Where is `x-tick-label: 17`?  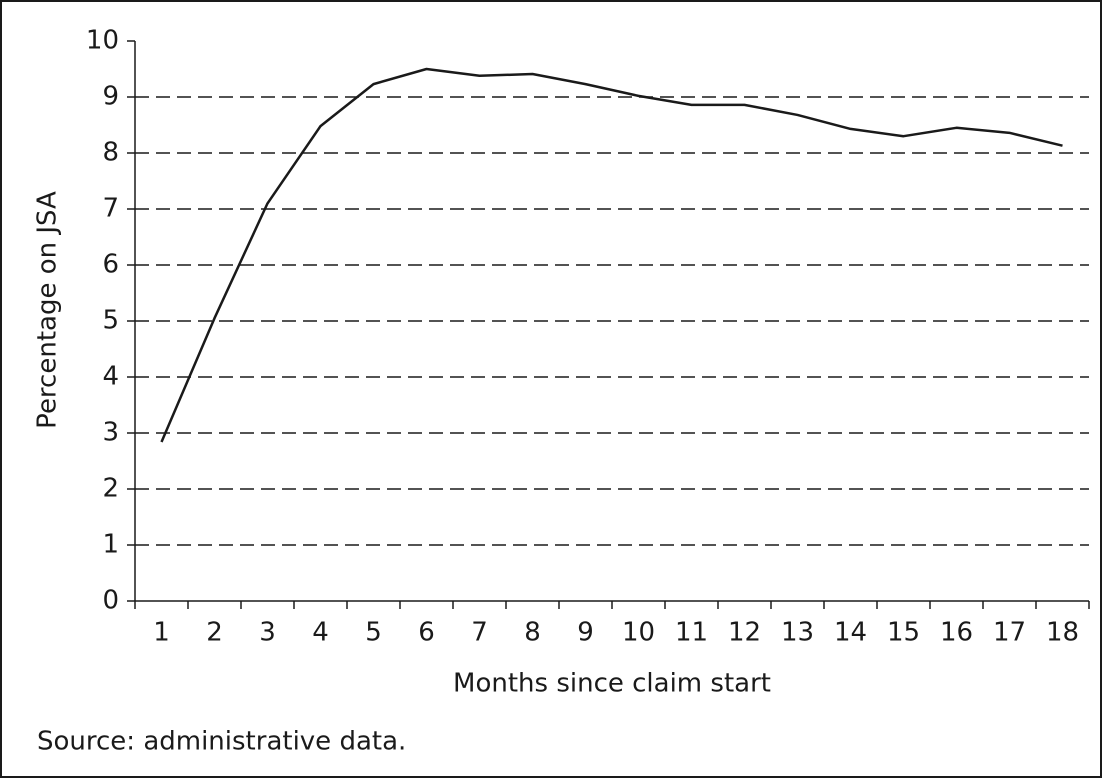
x-tick-label: 17 is located at coordinates (1009, 633).